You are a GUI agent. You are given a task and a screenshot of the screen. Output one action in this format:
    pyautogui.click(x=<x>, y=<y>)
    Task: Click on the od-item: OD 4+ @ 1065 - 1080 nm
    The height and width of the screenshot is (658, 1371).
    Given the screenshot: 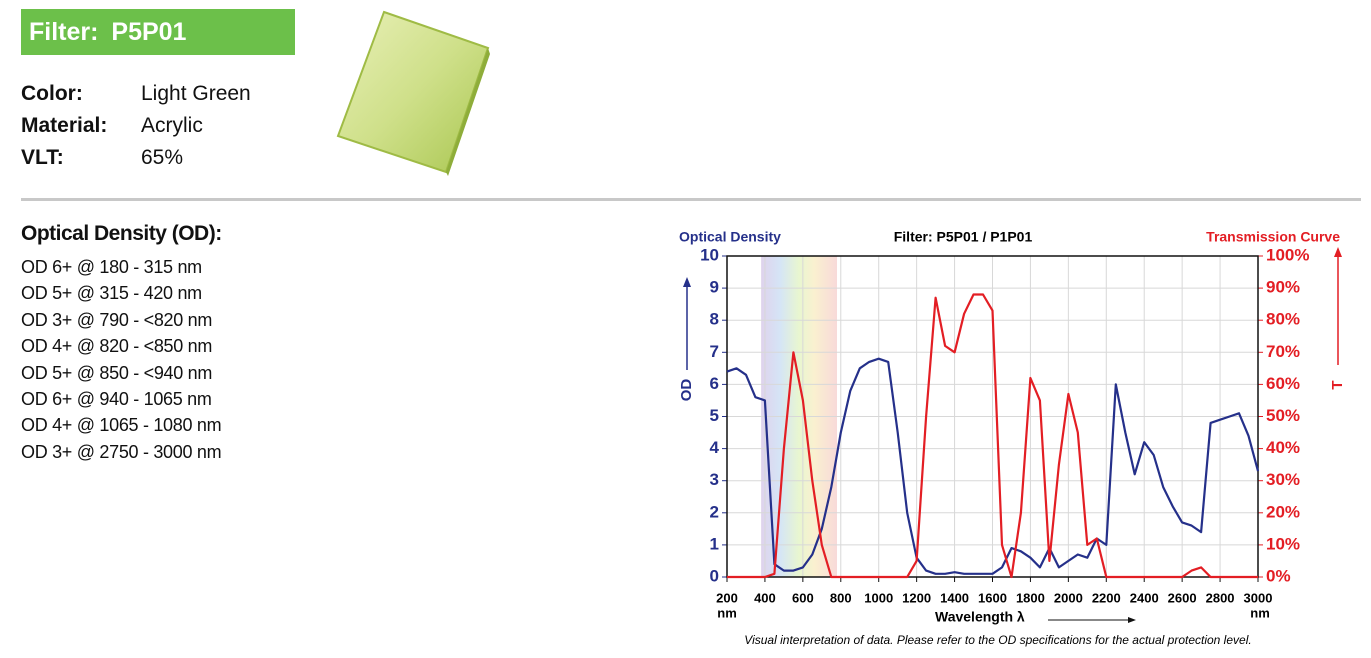 What is the action you would take?
    pyautogui.click(x=121, y=425)
    